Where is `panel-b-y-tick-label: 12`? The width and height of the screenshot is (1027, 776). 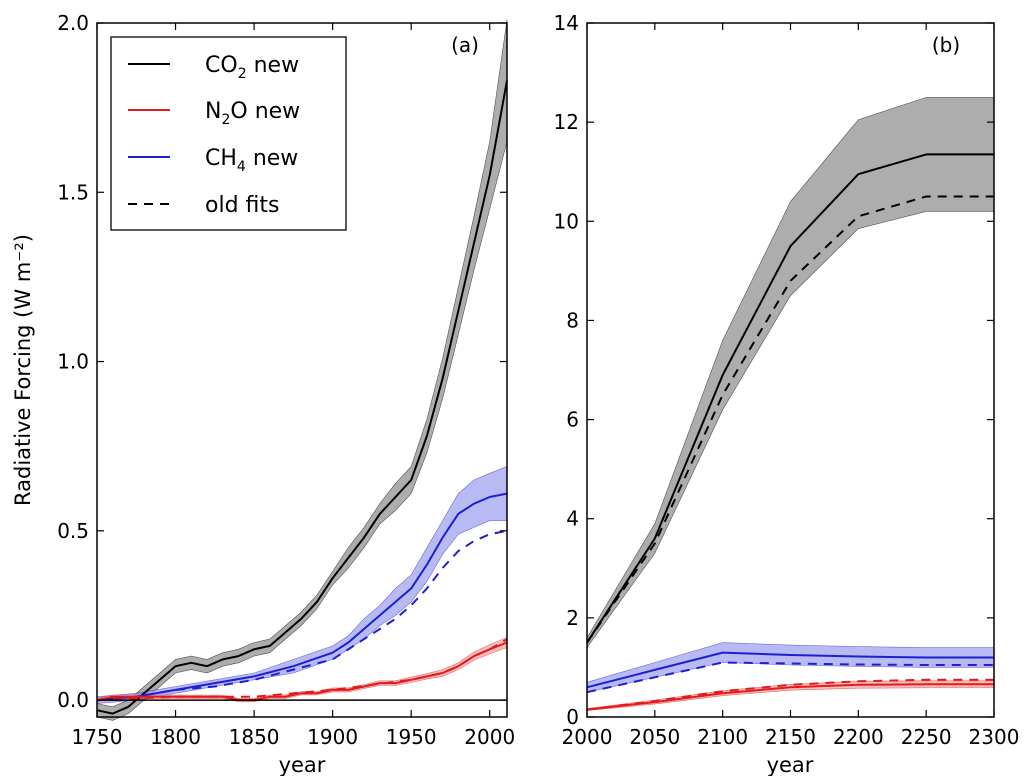 panel-b-y-tick-label: 12 is located at coordinates (566, 122).